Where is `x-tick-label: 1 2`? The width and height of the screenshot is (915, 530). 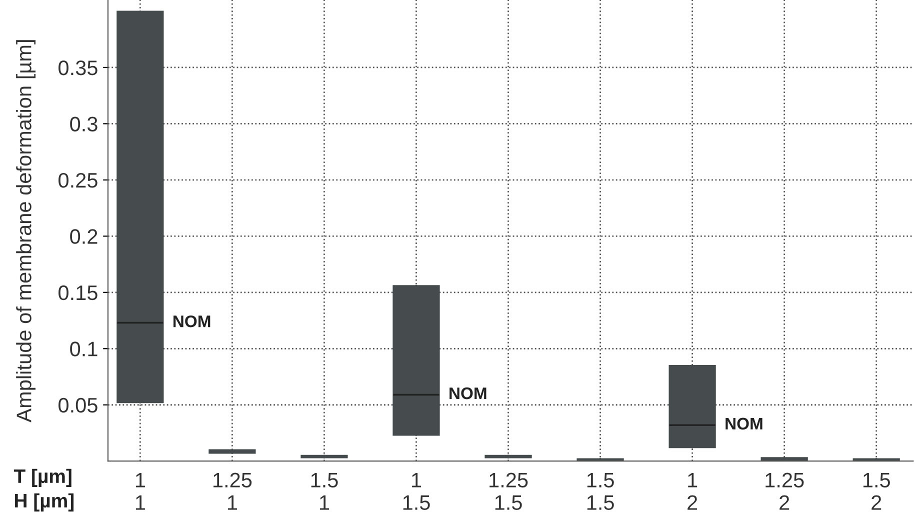
x-tick-label: 1 2 is located at coordinates (693, 491).